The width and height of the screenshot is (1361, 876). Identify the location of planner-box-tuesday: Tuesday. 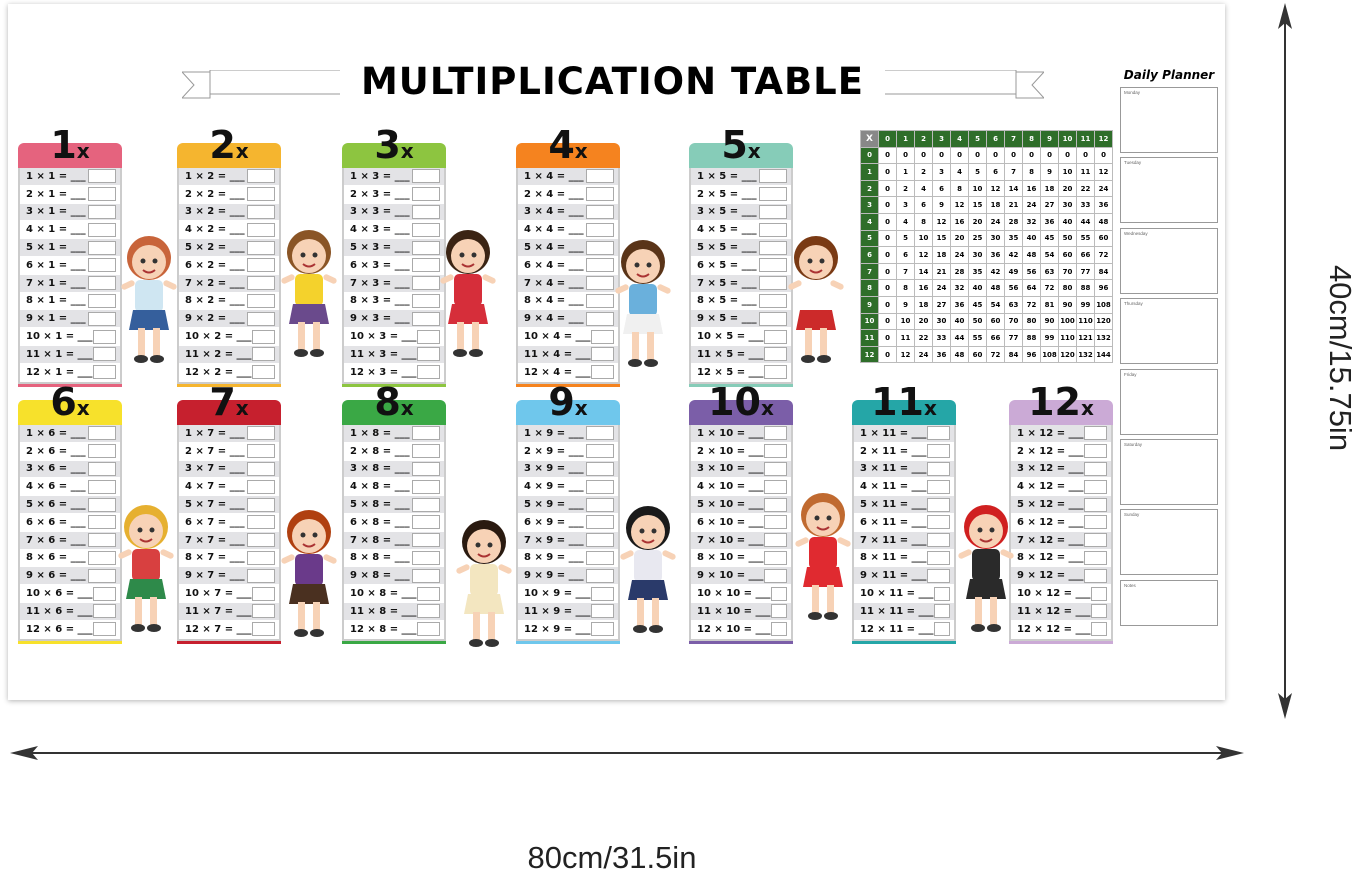
(1169, 190).